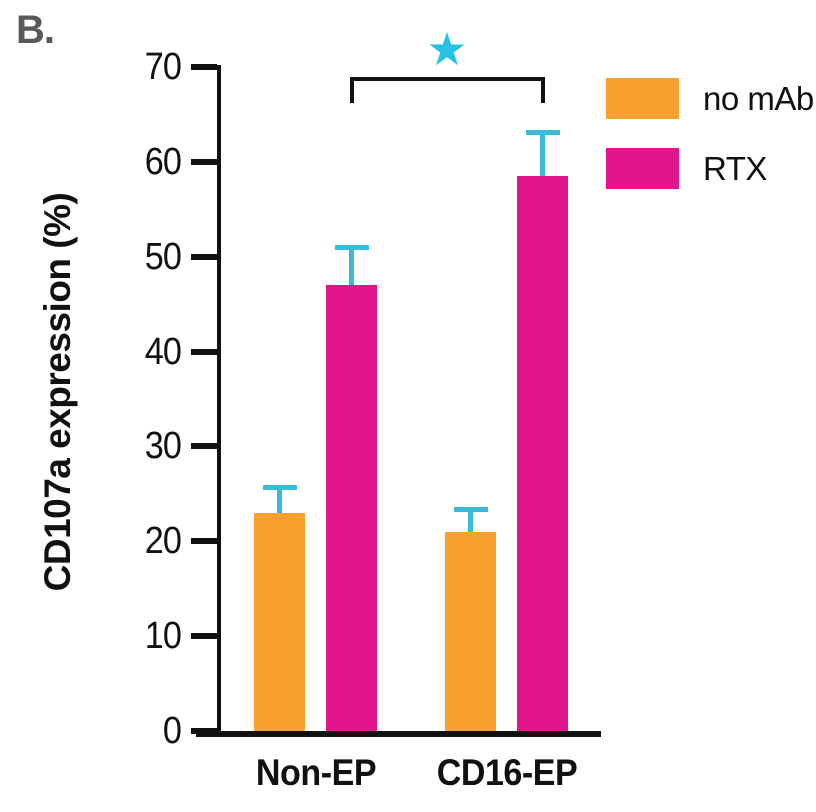 This screenshot has height=812, width=816. Describe the element at coordinates (758, 98) in the screenshot. I see `legend-label: no mAb` at that location.